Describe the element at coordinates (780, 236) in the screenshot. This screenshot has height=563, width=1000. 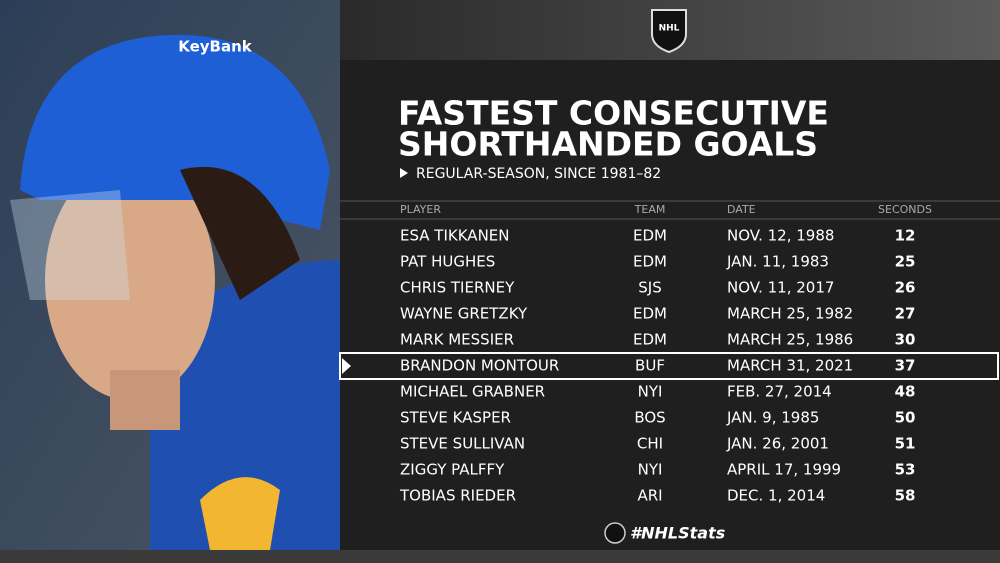
I see `cell: NOV. 12, 1988` at that location.